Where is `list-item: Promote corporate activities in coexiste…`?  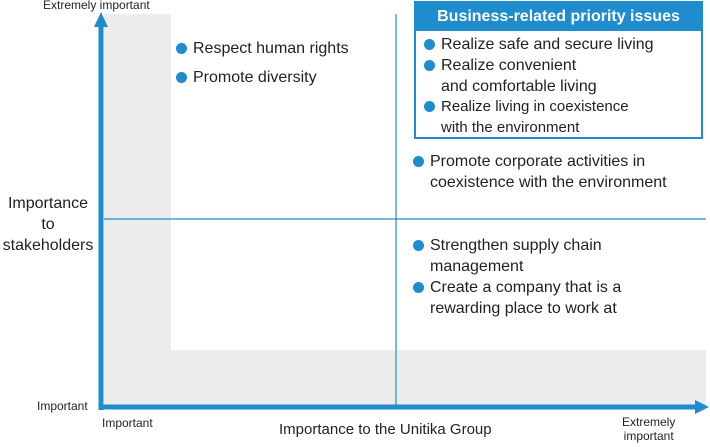
list-item: Promote corporate activities in coexiste… is located at coordinates (540, 172).